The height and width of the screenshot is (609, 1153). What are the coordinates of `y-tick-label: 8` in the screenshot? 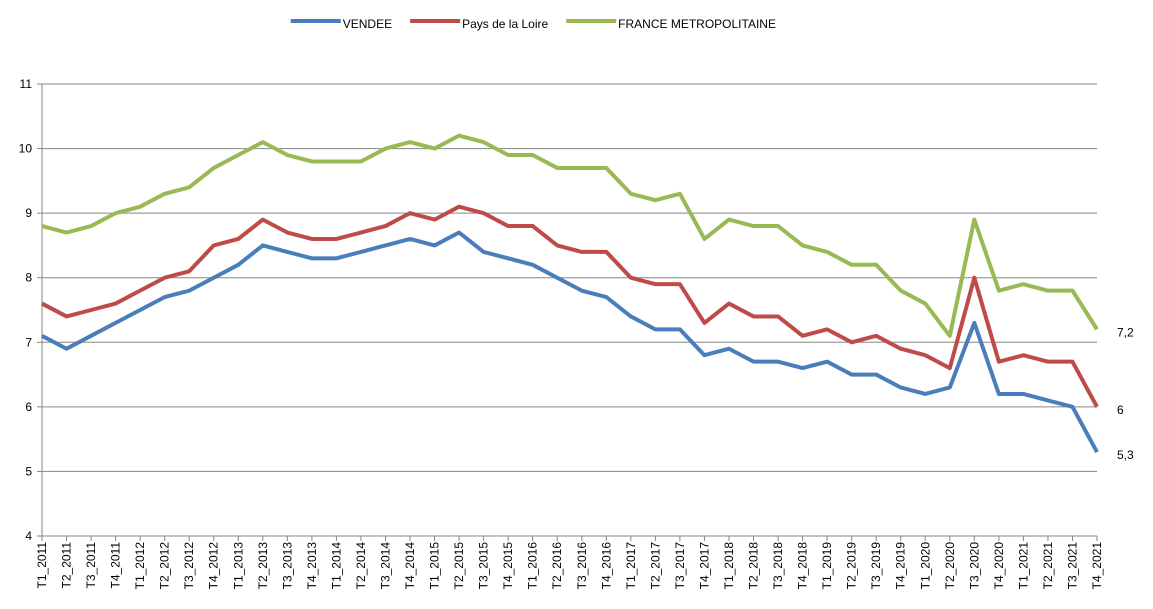 It's located at (28, 278).